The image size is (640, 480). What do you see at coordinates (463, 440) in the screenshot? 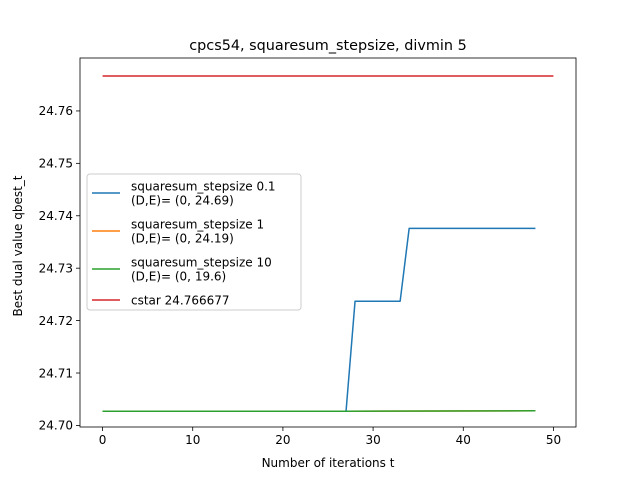
I see `x-tick-label: 40` at bounding box center [463, 440].